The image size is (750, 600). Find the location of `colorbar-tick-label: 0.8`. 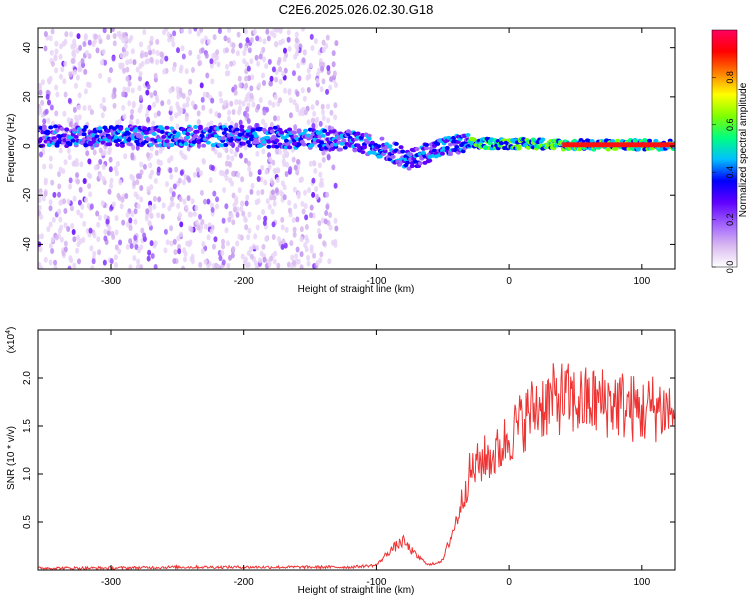

colorbar-tick-label: 0.8 is located at coordinates (730, 77).